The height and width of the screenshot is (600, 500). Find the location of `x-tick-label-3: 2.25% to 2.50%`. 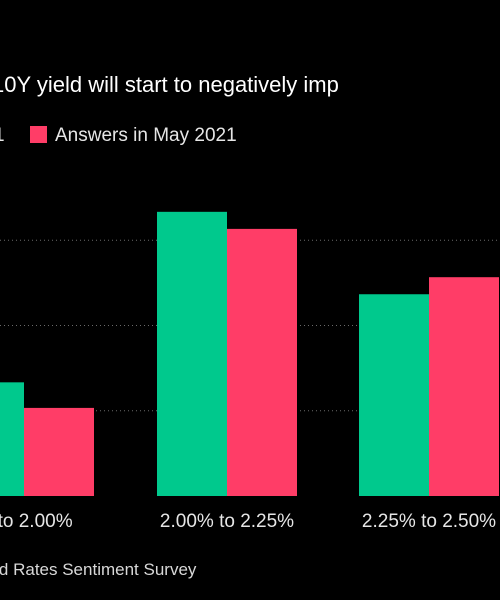

x-tick-label-3: 2.25% to 2.50% is located at coordinates (429, 521).